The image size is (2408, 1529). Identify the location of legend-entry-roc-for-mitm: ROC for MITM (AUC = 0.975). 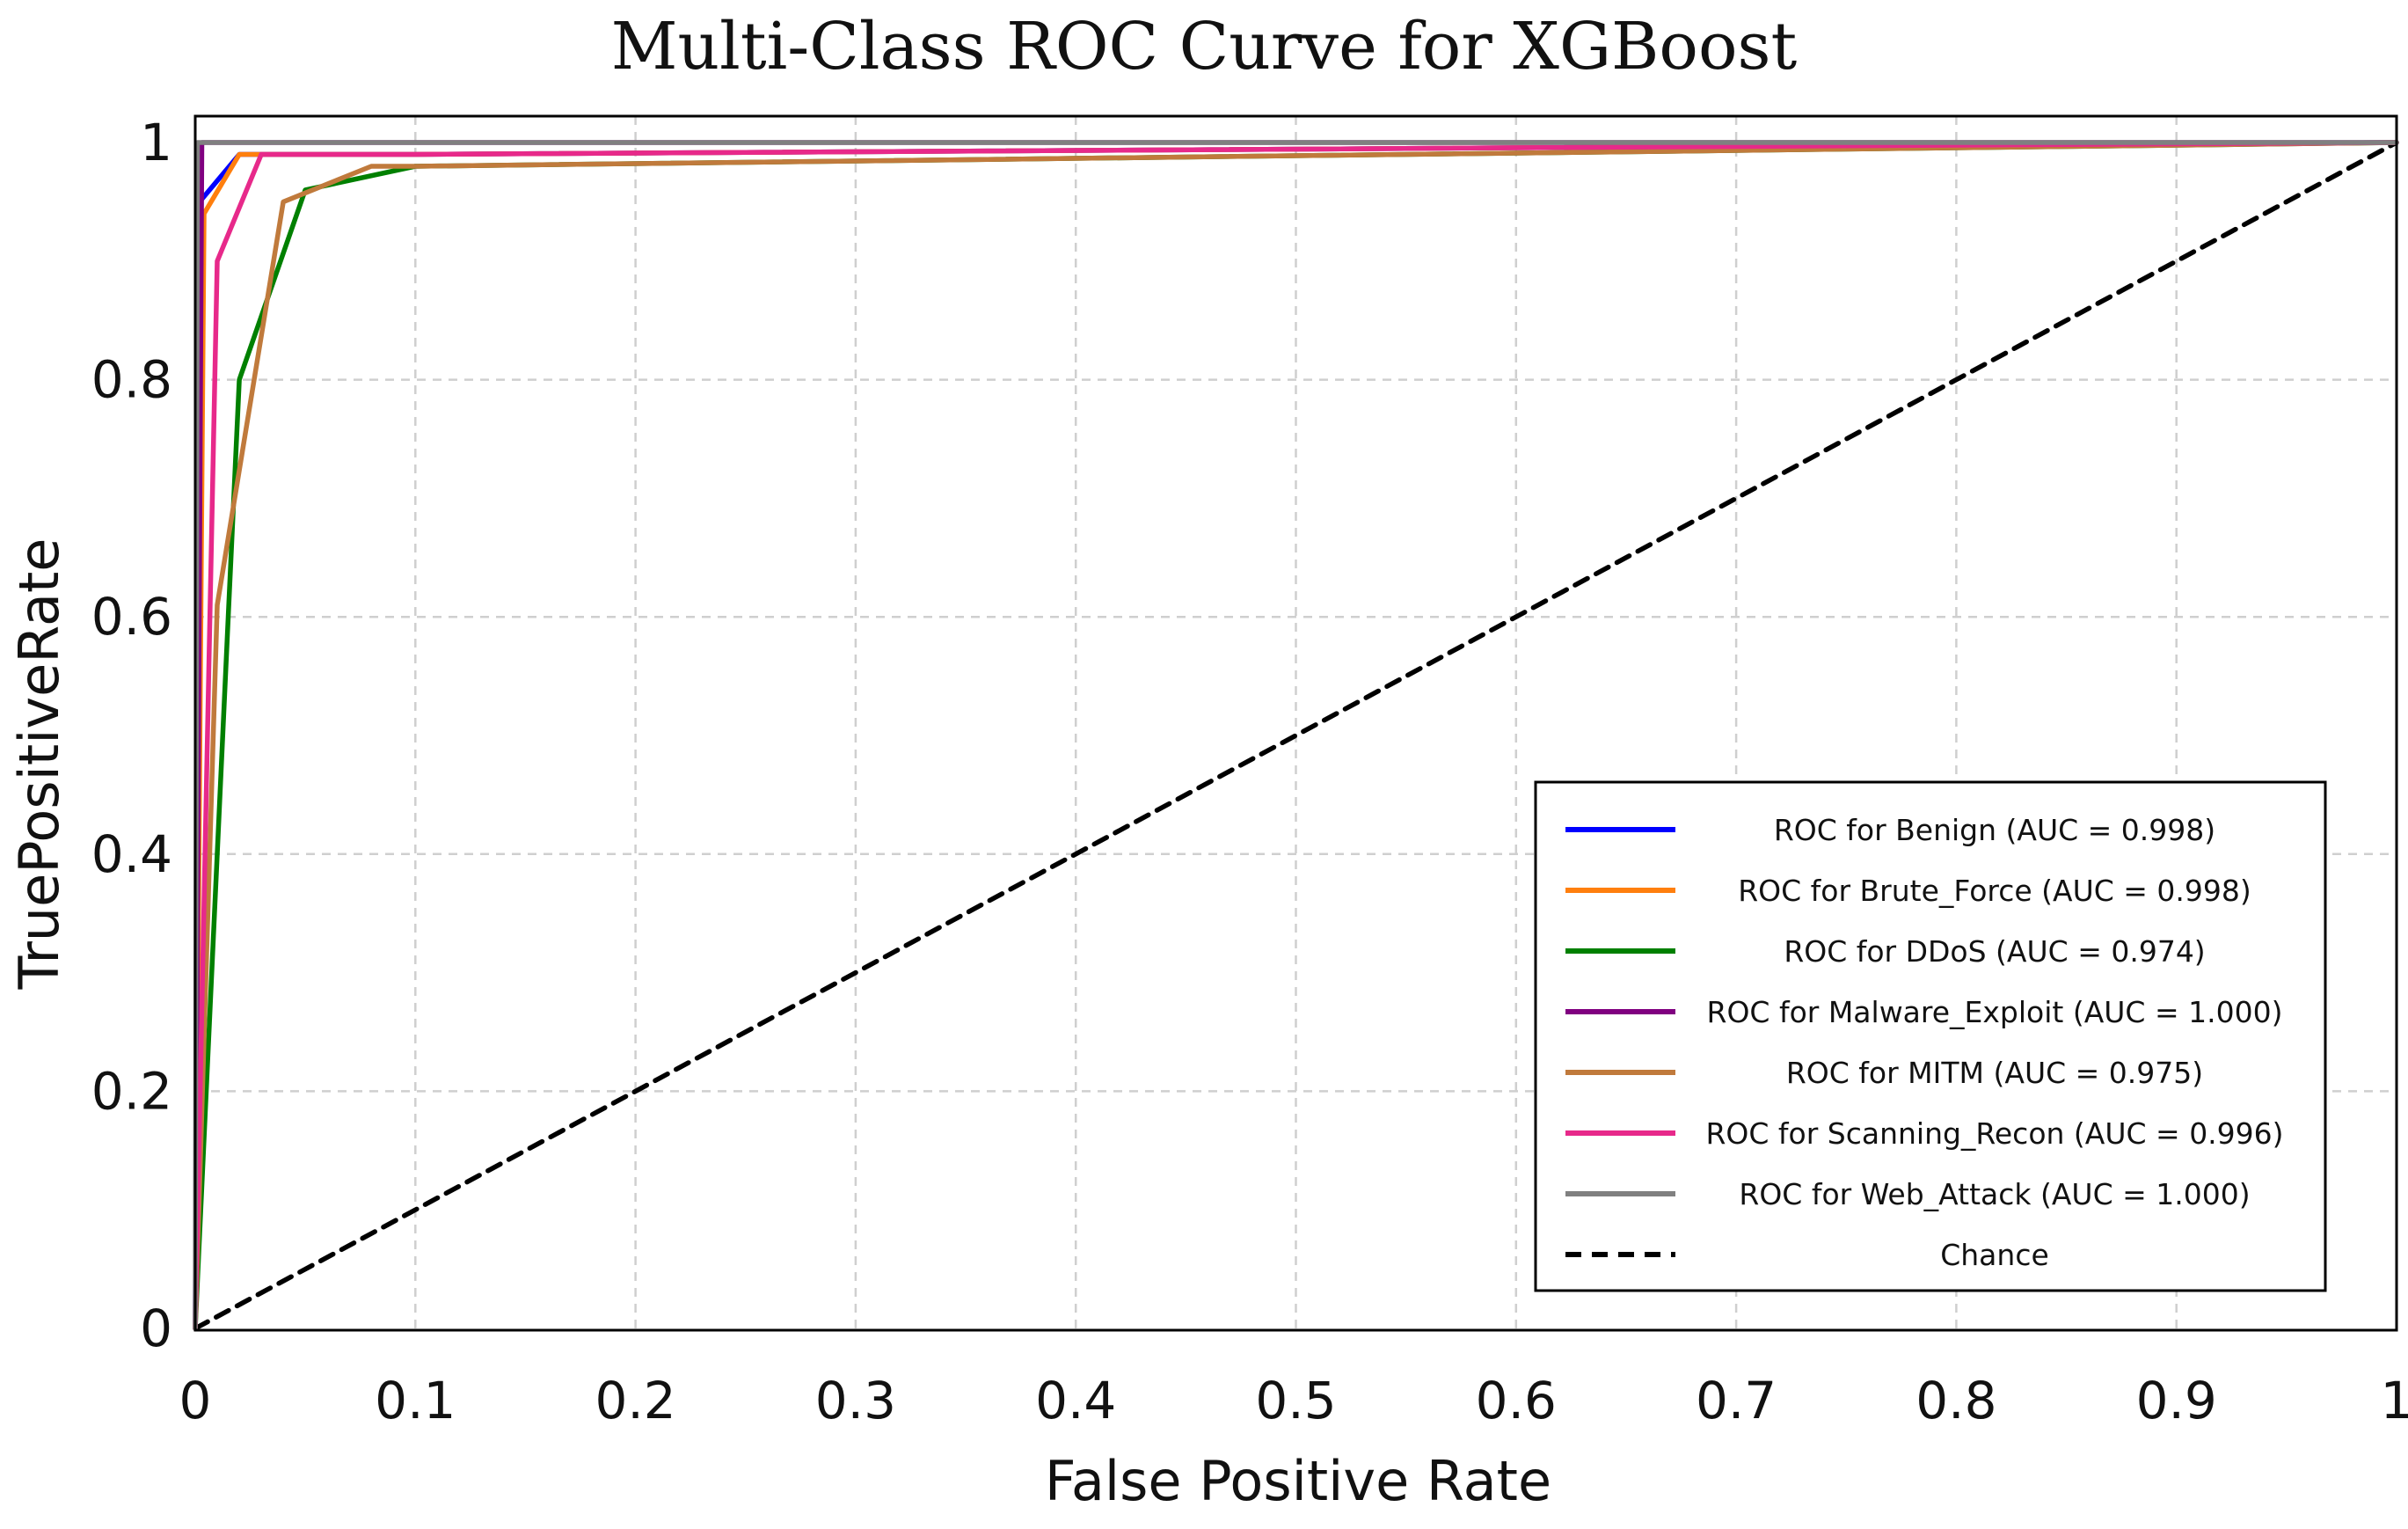
(1994, 1073).